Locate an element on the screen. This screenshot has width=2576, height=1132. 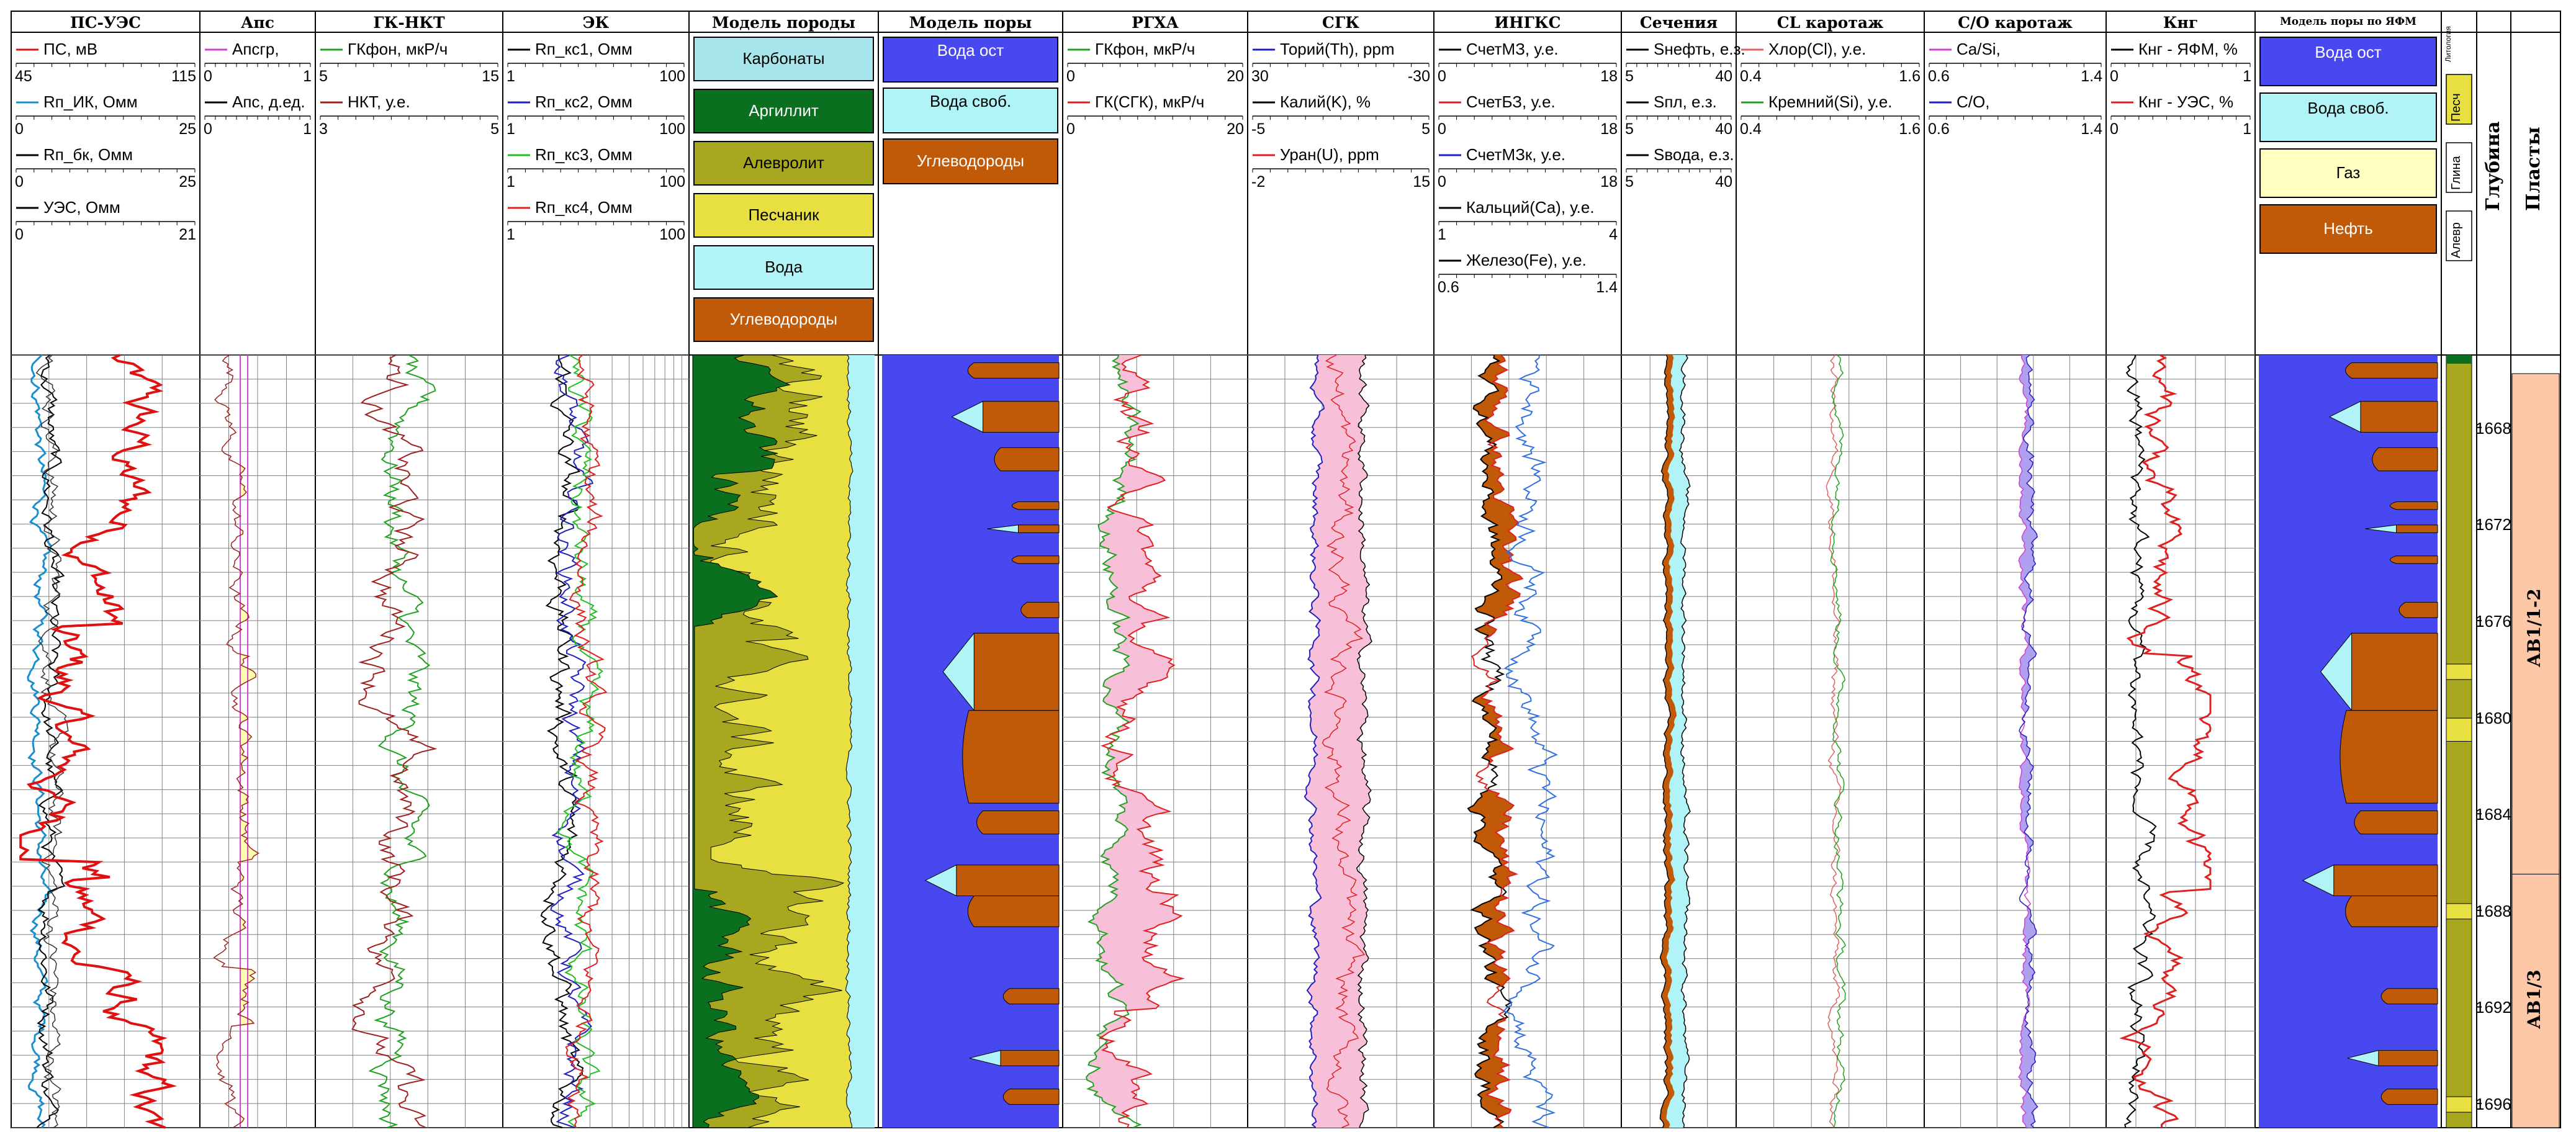
curve-silicon is located at coordinates (1838, 741).